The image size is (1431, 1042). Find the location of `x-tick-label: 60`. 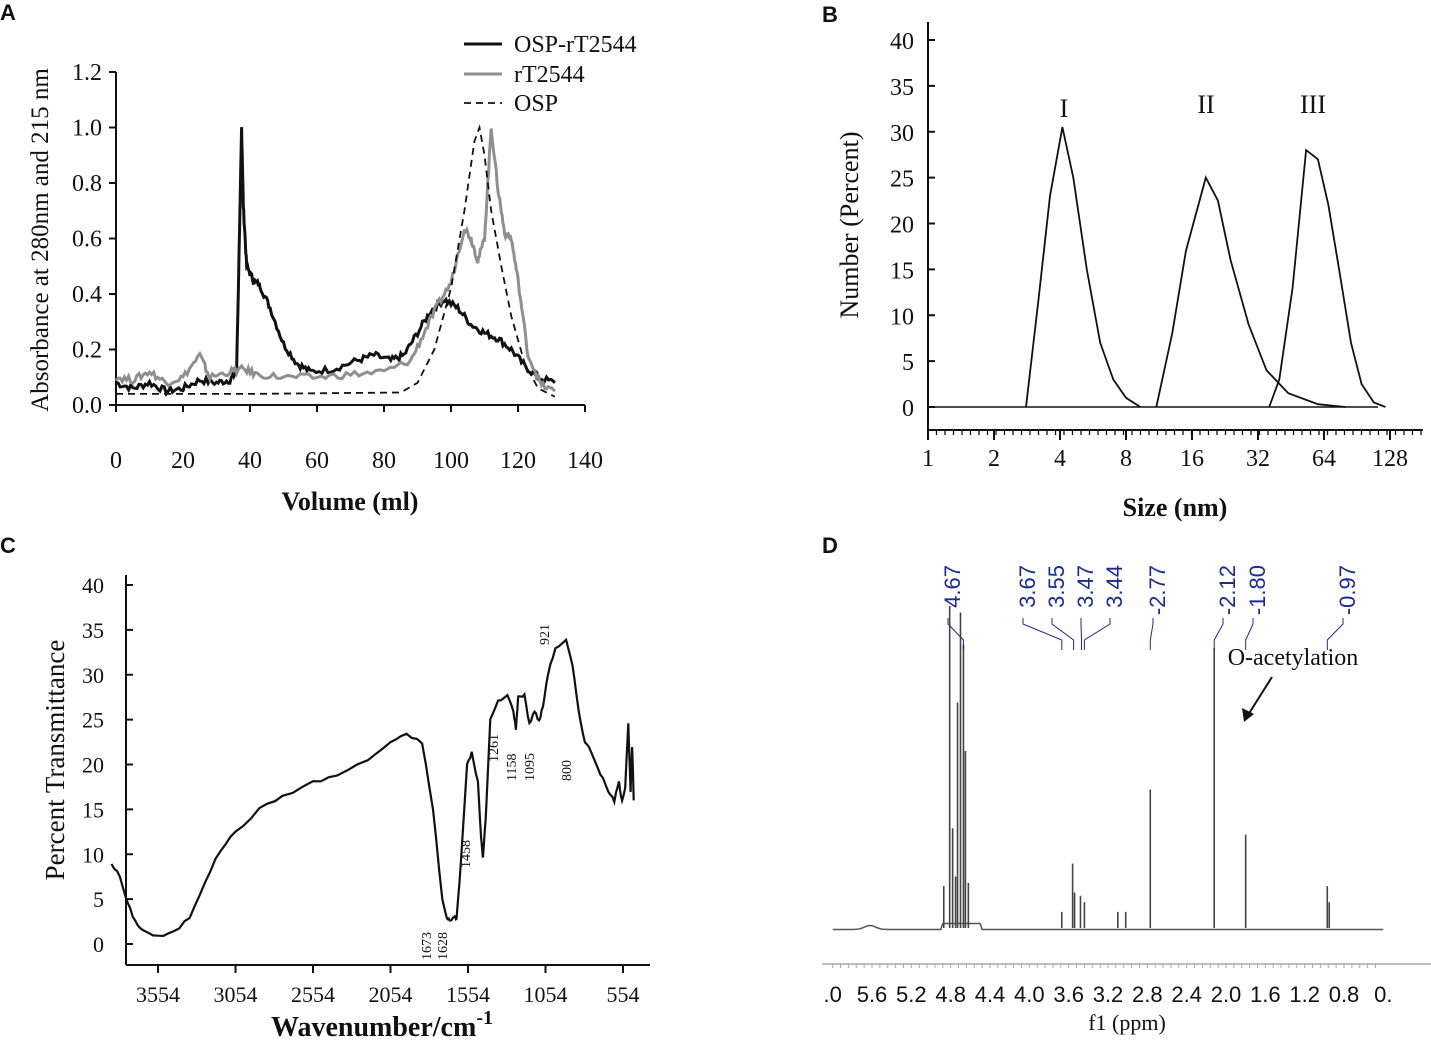

x-tick-label: 60 is located at coordinates (317, 461).